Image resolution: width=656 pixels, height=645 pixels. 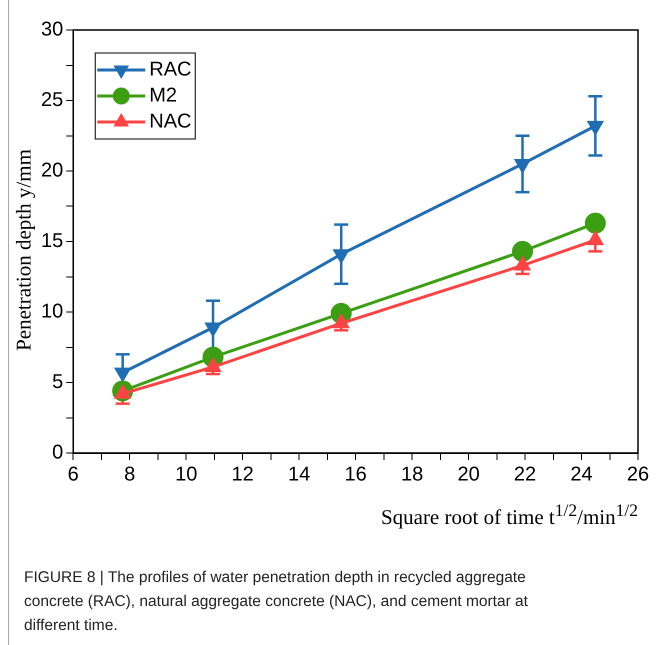 What do you see at coordinates (73, 475) in the screenshot?
I see `x-tick-label: 6` at bounding box center [73, 475].